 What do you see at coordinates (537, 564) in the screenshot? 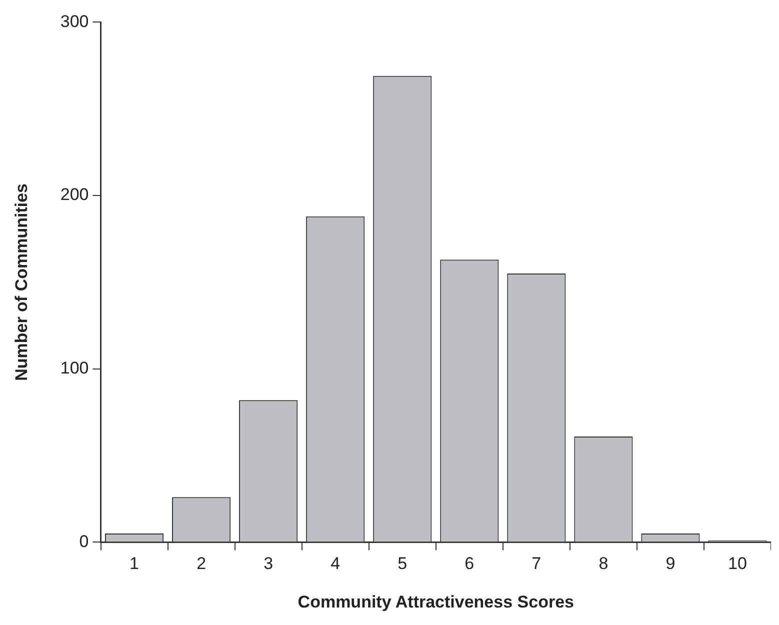
I see `x-tick-label: 7` at bounding box center [537, 564].